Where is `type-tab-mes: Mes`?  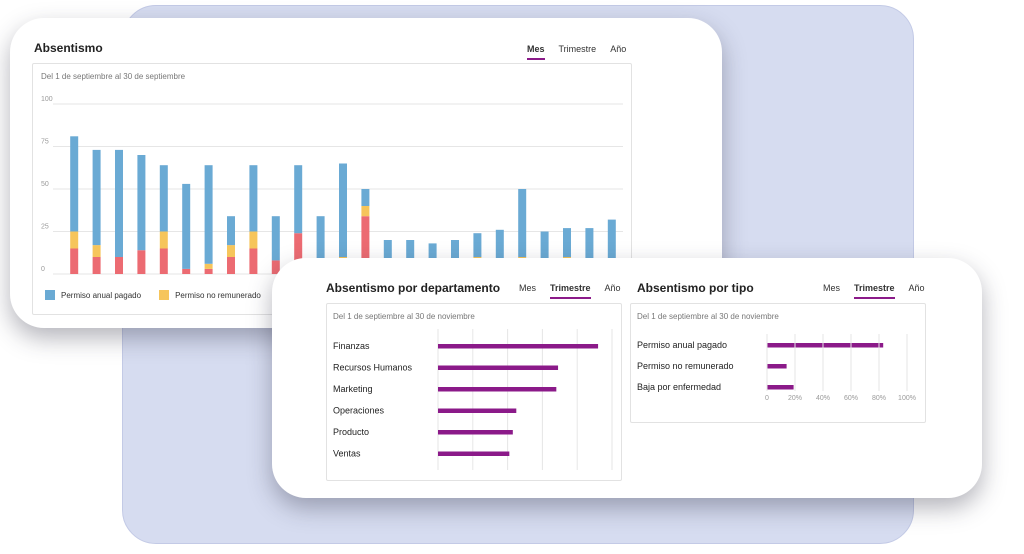
type-tab-mes: Mes is located at coordinates (832, 288).